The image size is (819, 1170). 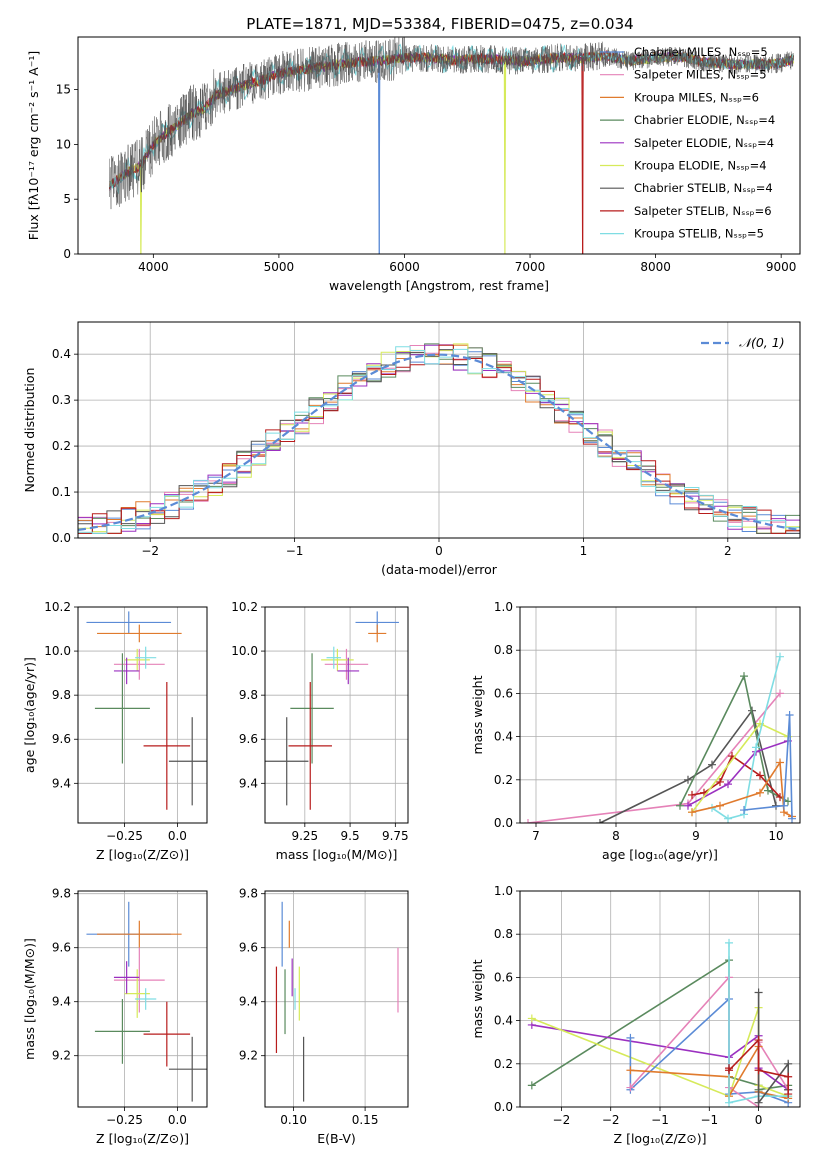 What do you see at coordinates (61, 492) in the screenshot?
I see `residuals-ytick-label: 0.1` at bounding box center [61, 492].